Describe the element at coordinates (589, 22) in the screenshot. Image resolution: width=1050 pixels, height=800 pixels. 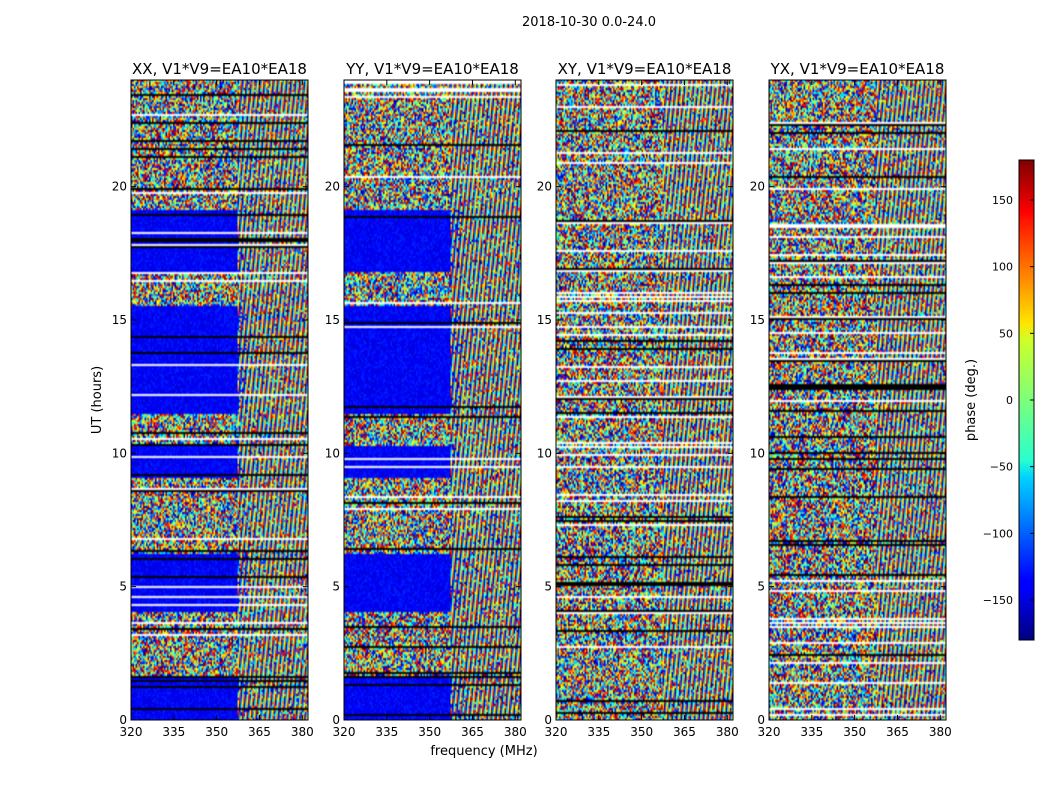
I see `figure-suptitle: 2018-10-30 0.0-24.0` at that location.